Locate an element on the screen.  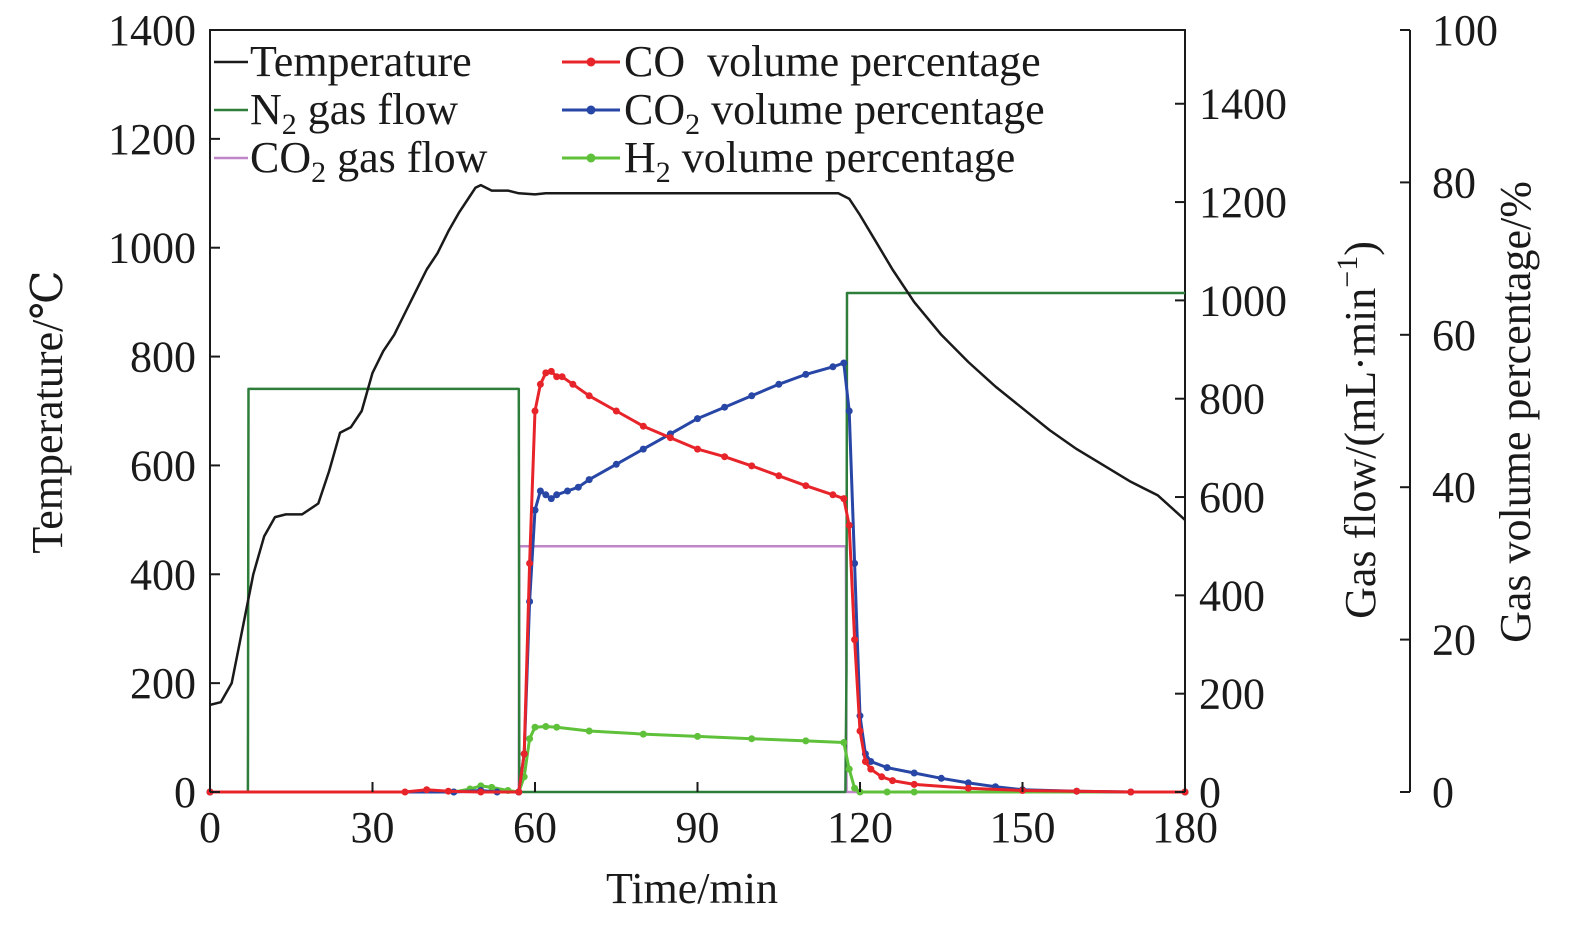
legend-co2-pct-sub: 2 is located at coordinates (692, 124).